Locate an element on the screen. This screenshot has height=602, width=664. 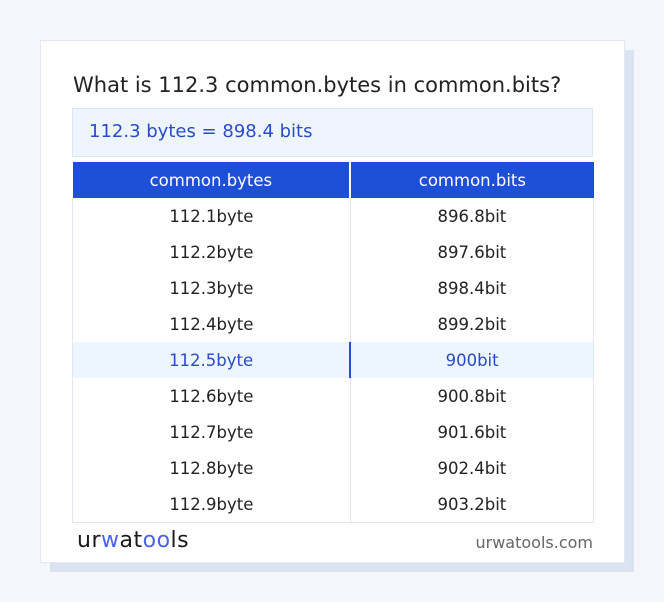
table-row: 112.4byte 899.2bit is located at coordinates (333, 324).